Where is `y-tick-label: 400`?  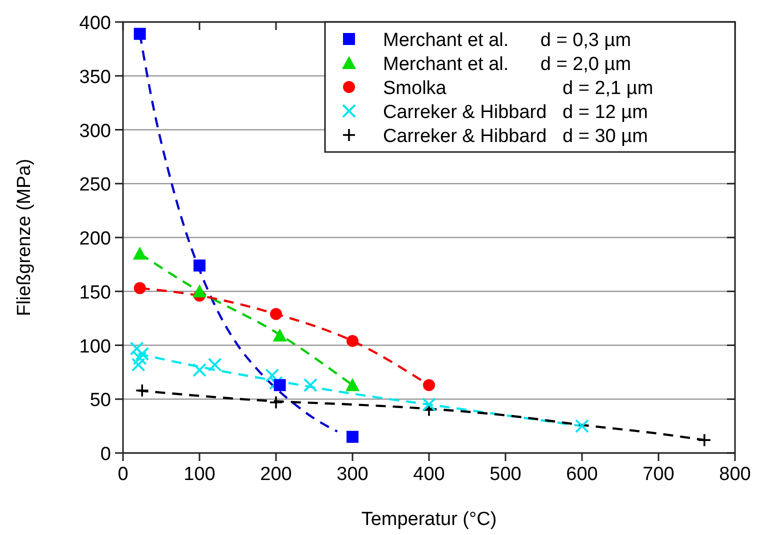 y-tick-label: 400 is located at coordinates (95, 23).